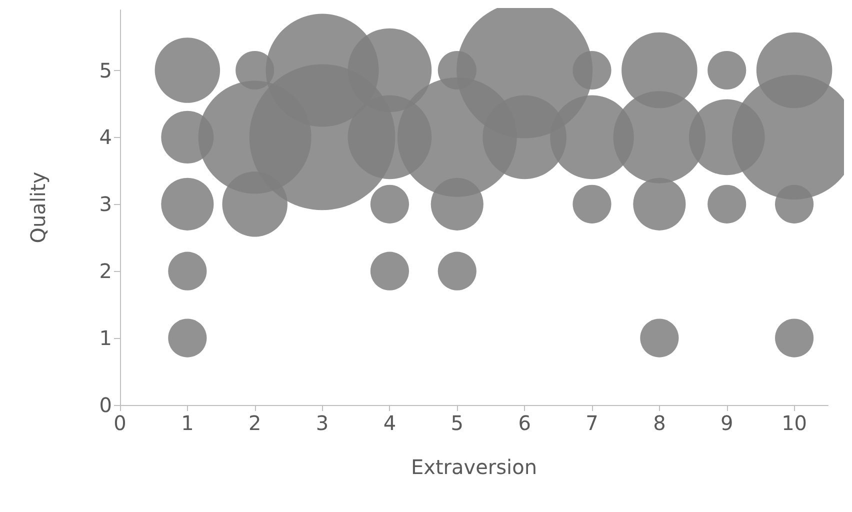  What do you see at coordinates (105, 204) in the screenshot?
I see `y-tick-label: 3` at bounding box center [105, 204].